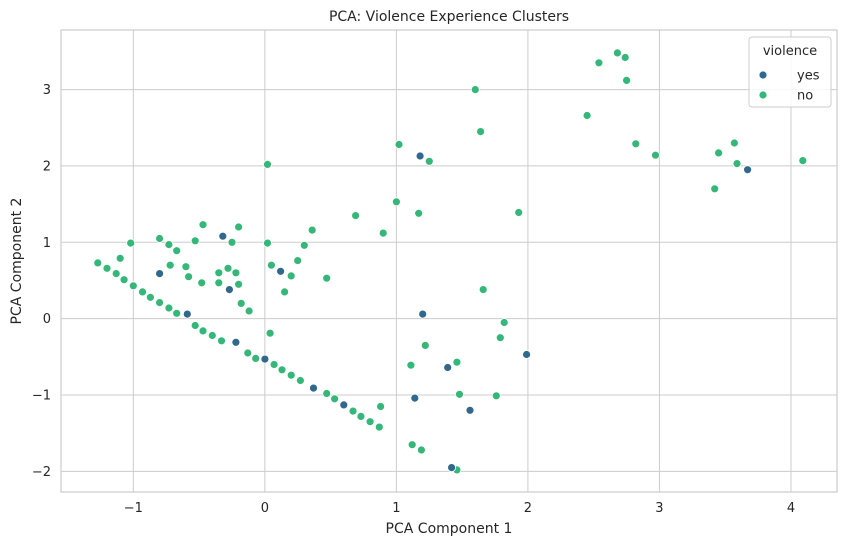 This screenshot has width=846, height=550. Describe the element at coordinates (265, 508) in the screenshot. I see `x-tick-label: 0` at that location.